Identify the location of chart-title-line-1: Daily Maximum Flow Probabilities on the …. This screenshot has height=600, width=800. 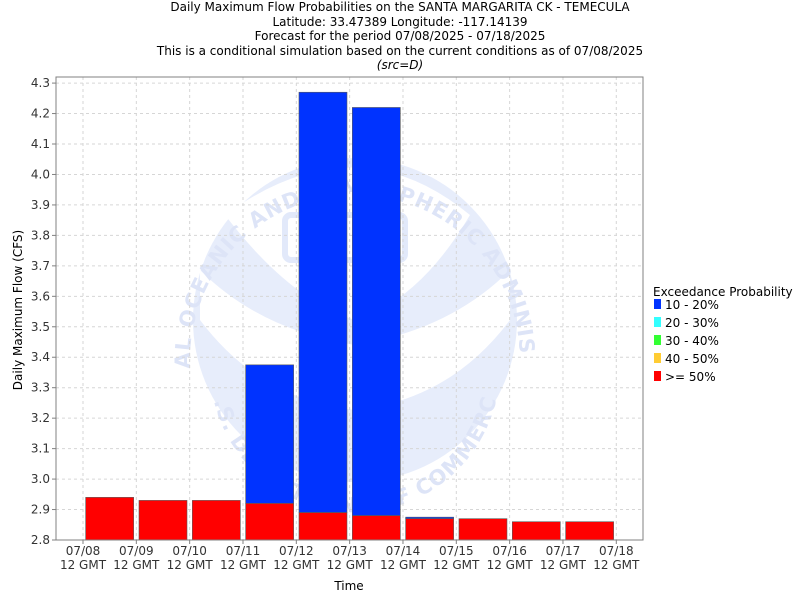
(400, 7).